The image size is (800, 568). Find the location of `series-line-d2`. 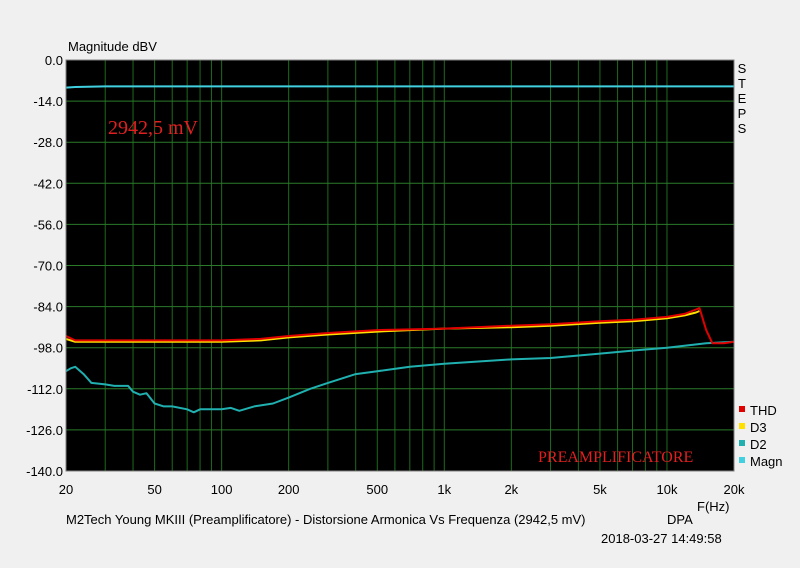

series-line-d2 is located at coordinates (400, 377).